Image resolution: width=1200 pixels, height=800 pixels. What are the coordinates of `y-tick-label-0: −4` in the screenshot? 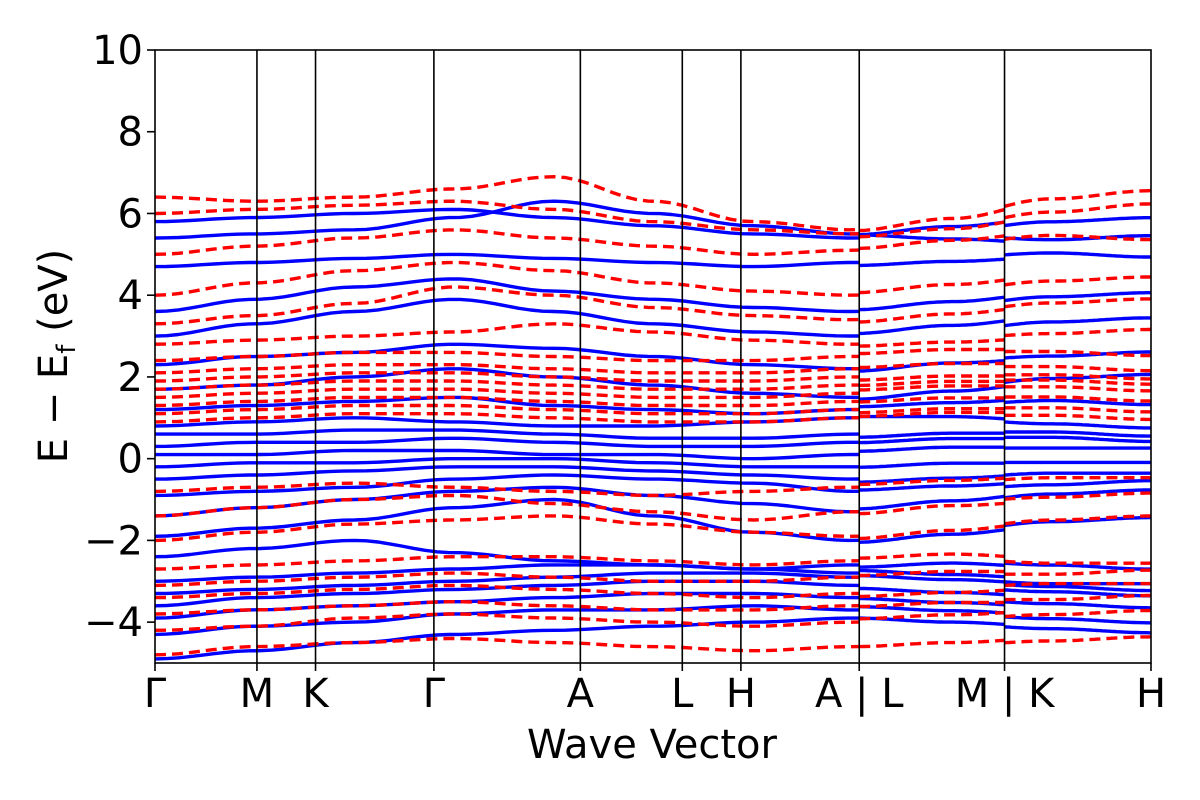 It's located at (113, 623).